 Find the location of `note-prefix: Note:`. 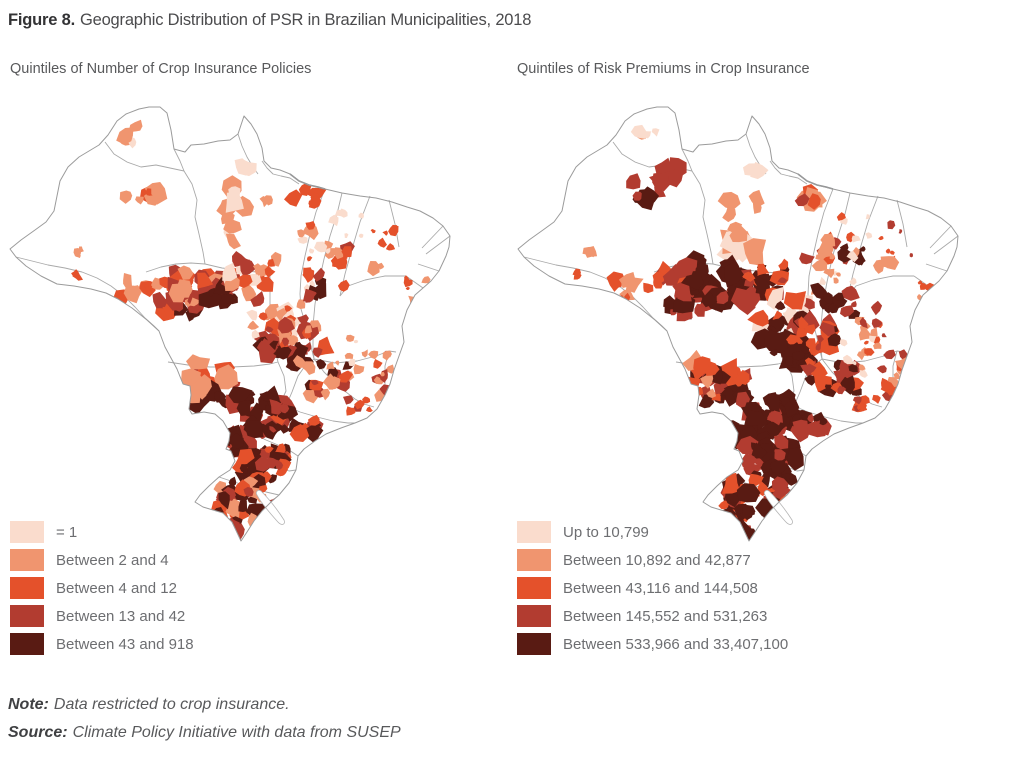

note-prefix: Note: is located at coordinates (28, 704).